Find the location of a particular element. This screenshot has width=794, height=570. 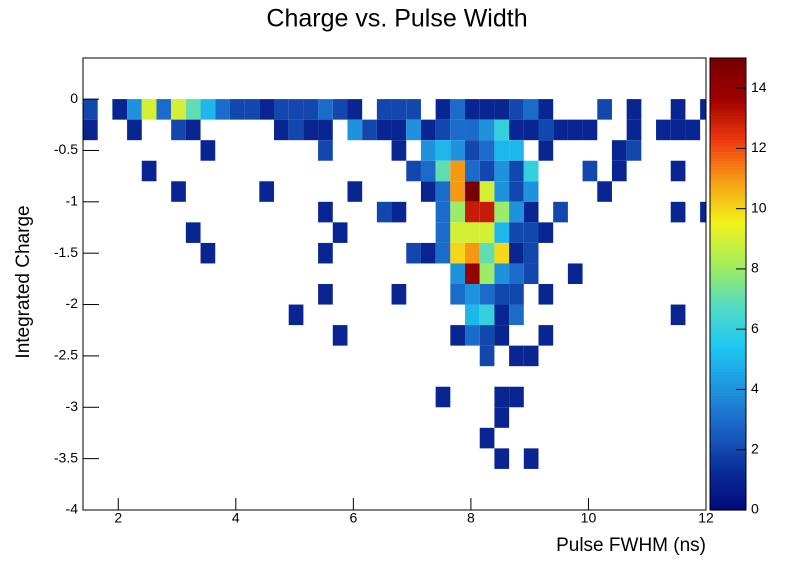

y-tick-label: -2.5 is located at coordinates (66, 355).